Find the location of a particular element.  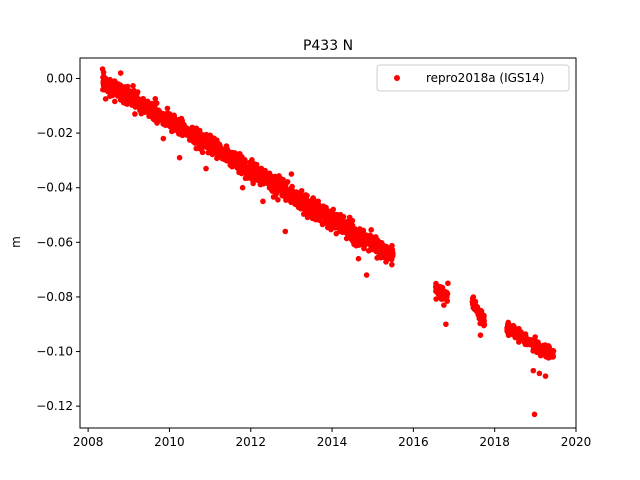

x-tick-label: 2020 is located at coordinates (576, 442).